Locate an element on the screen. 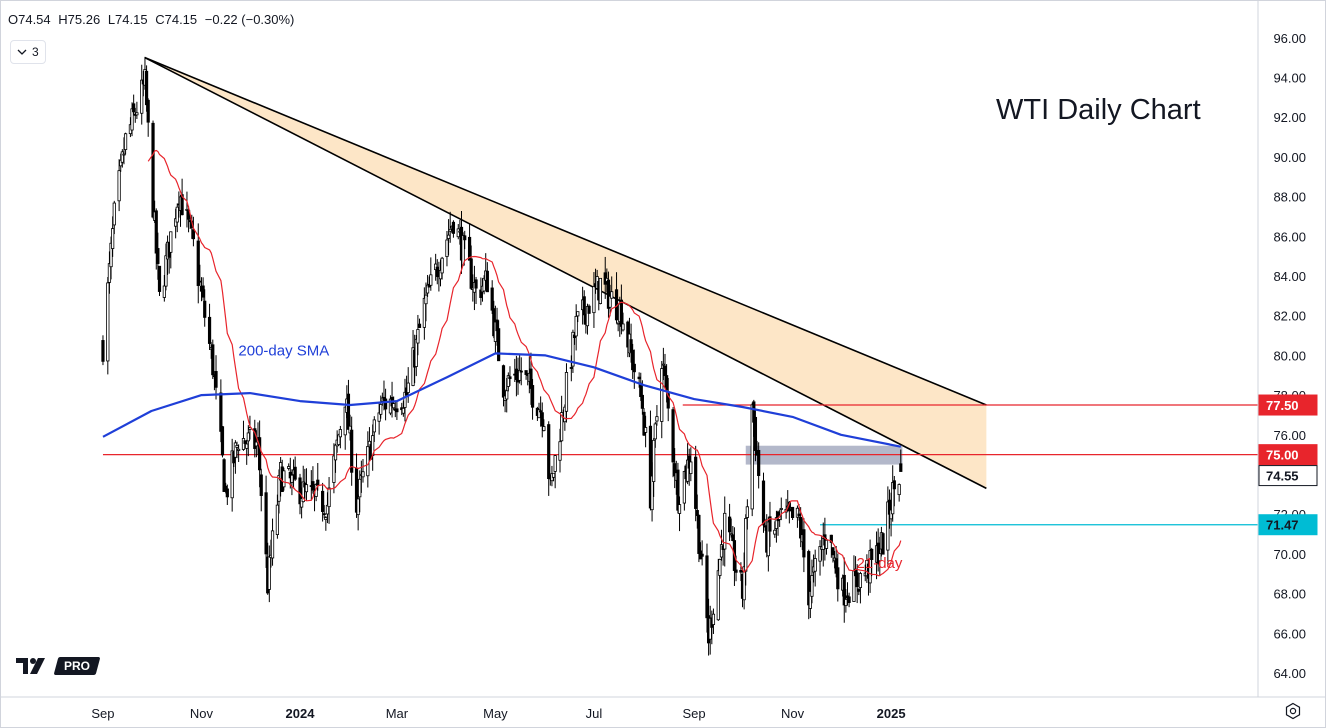  indicators-toggle-button: 3 is located at coordinates (28, 52).